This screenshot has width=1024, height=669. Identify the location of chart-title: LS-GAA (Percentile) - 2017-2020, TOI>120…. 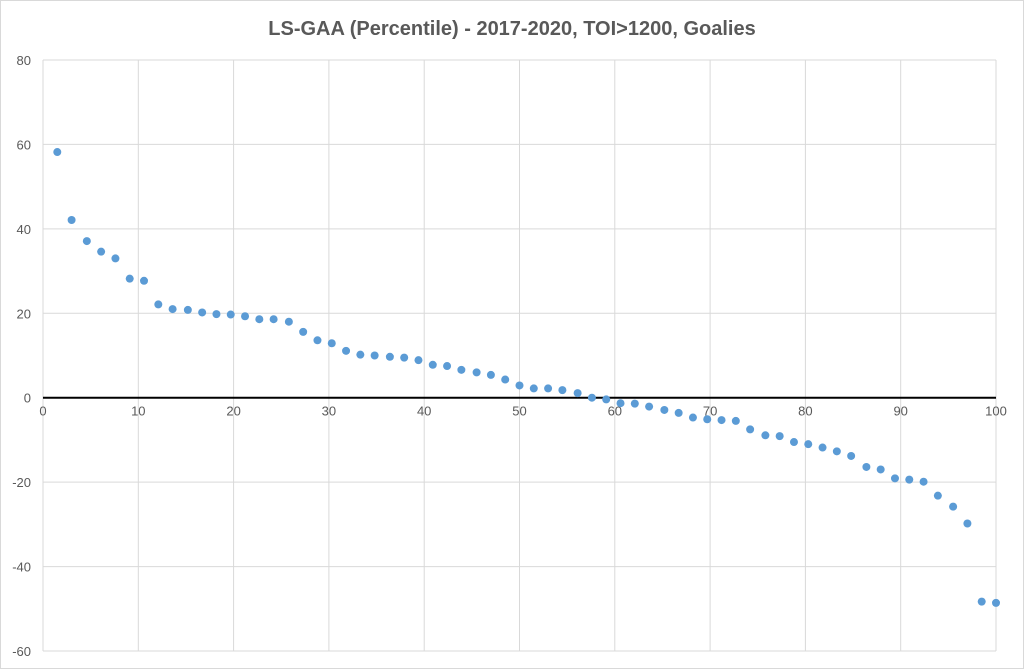
(511, 29).